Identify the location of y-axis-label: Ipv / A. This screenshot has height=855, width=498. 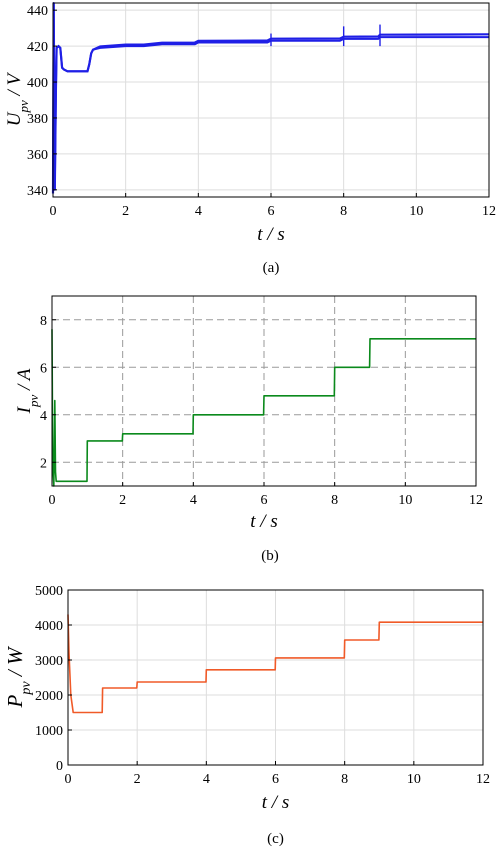
(27, 391).